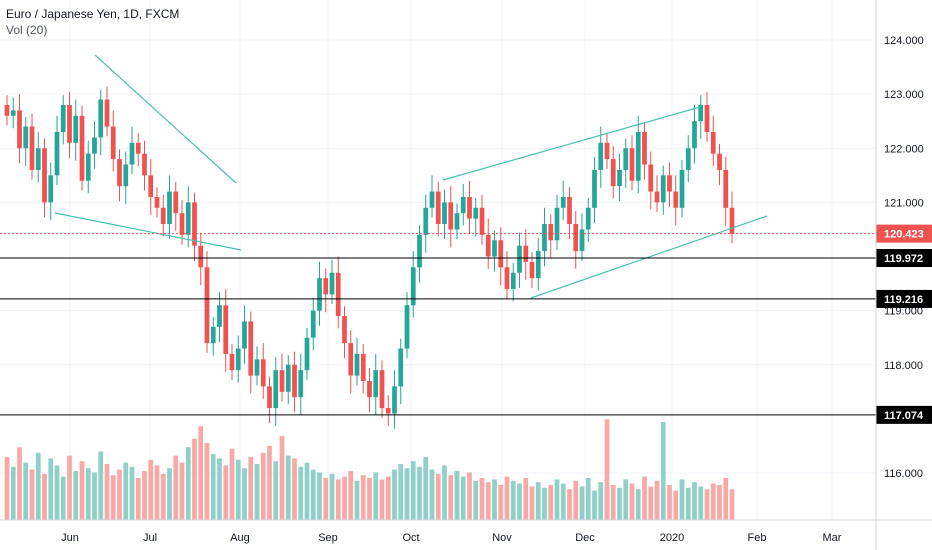  Describe the element at coordinates (904, 149) in the screenshot. I see `y-tick-label: 122.000` at that location.